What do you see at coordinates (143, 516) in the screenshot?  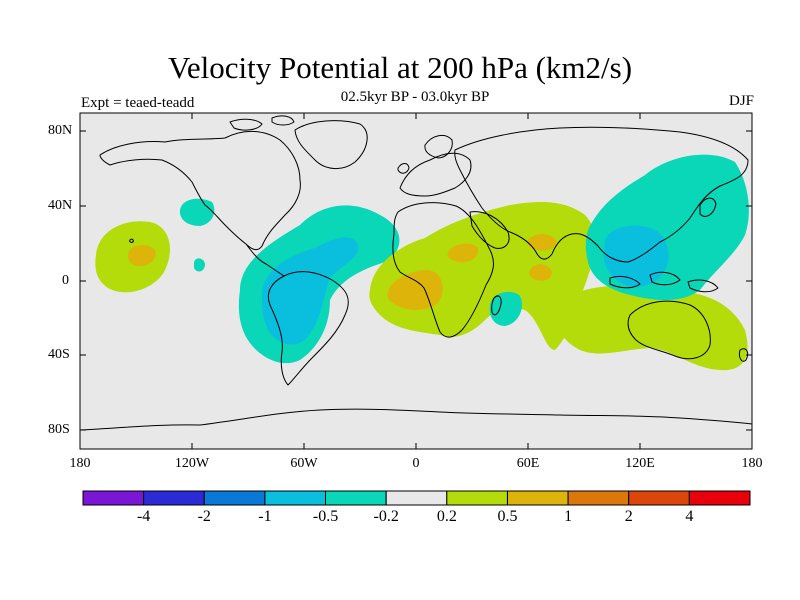 I see `colorbar-label: -4` at bounding box center [143, 516].